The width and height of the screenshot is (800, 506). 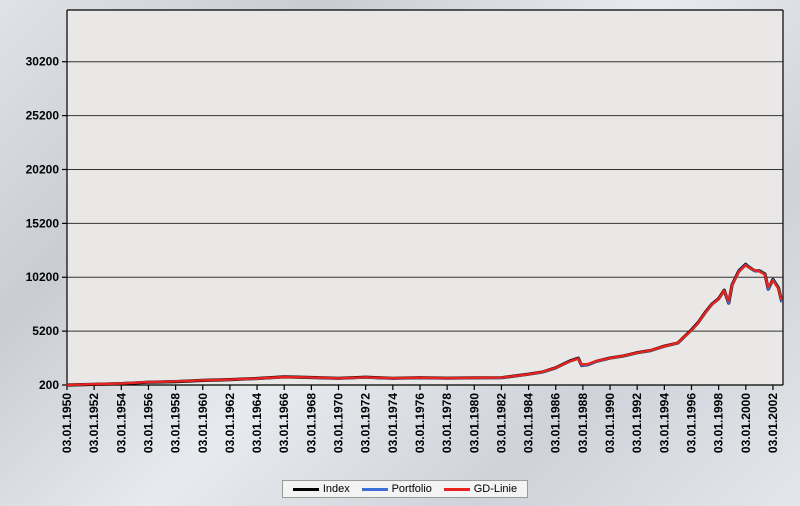 I want to click on legend-item-portfolio: Portfolio, so click(x=396, y=489).